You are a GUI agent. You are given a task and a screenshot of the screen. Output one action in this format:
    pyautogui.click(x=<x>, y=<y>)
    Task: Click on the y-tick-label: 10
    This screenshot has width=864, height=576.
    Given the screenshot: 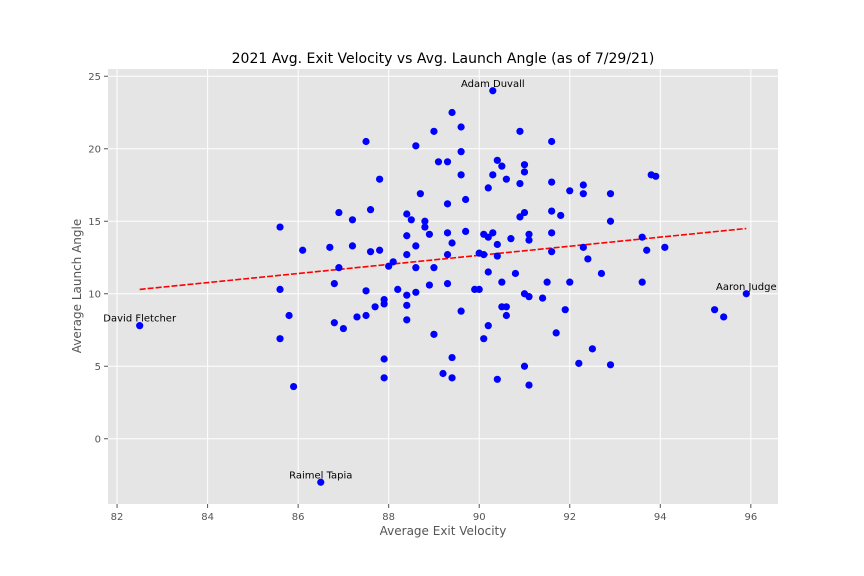 What is the action you would take?
    pyautogui.click(x=94, y=294)
    